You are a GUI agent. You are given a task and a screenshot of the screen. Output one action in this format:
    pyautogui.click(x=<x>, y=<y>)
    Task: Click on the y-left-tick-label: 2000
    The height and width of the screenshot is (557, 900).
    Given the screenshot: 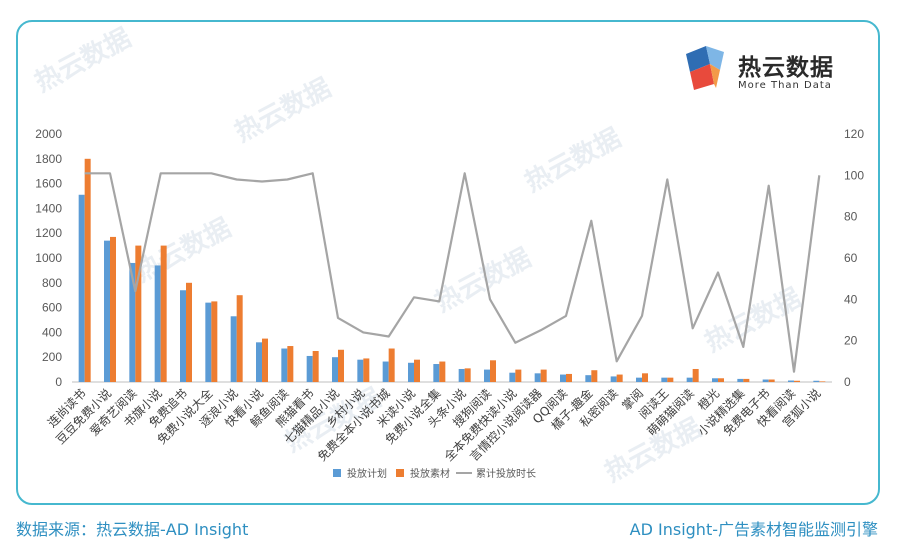 What is the action you would take?
    pyautogui.click(x=48, y=134)
    